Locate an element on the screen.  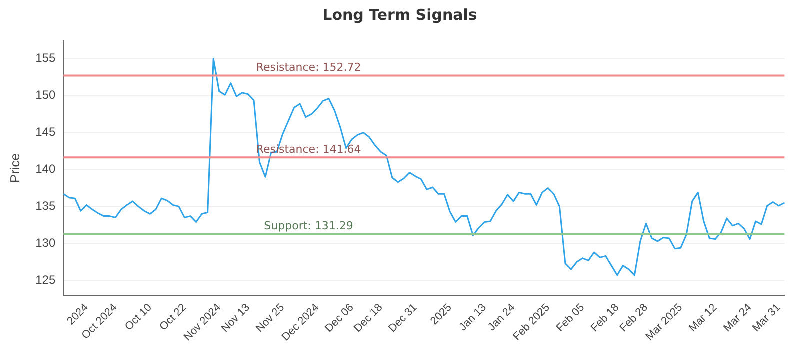
x-tick-label: Feb 05 is located at coordinates (571, 318).